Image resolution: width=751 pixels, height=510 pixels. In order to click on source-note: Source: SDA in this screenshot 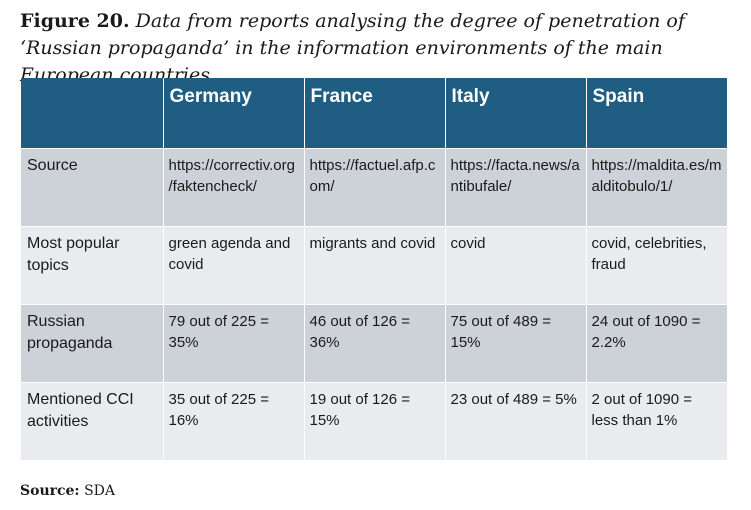, I will do `click(67, 491)`.